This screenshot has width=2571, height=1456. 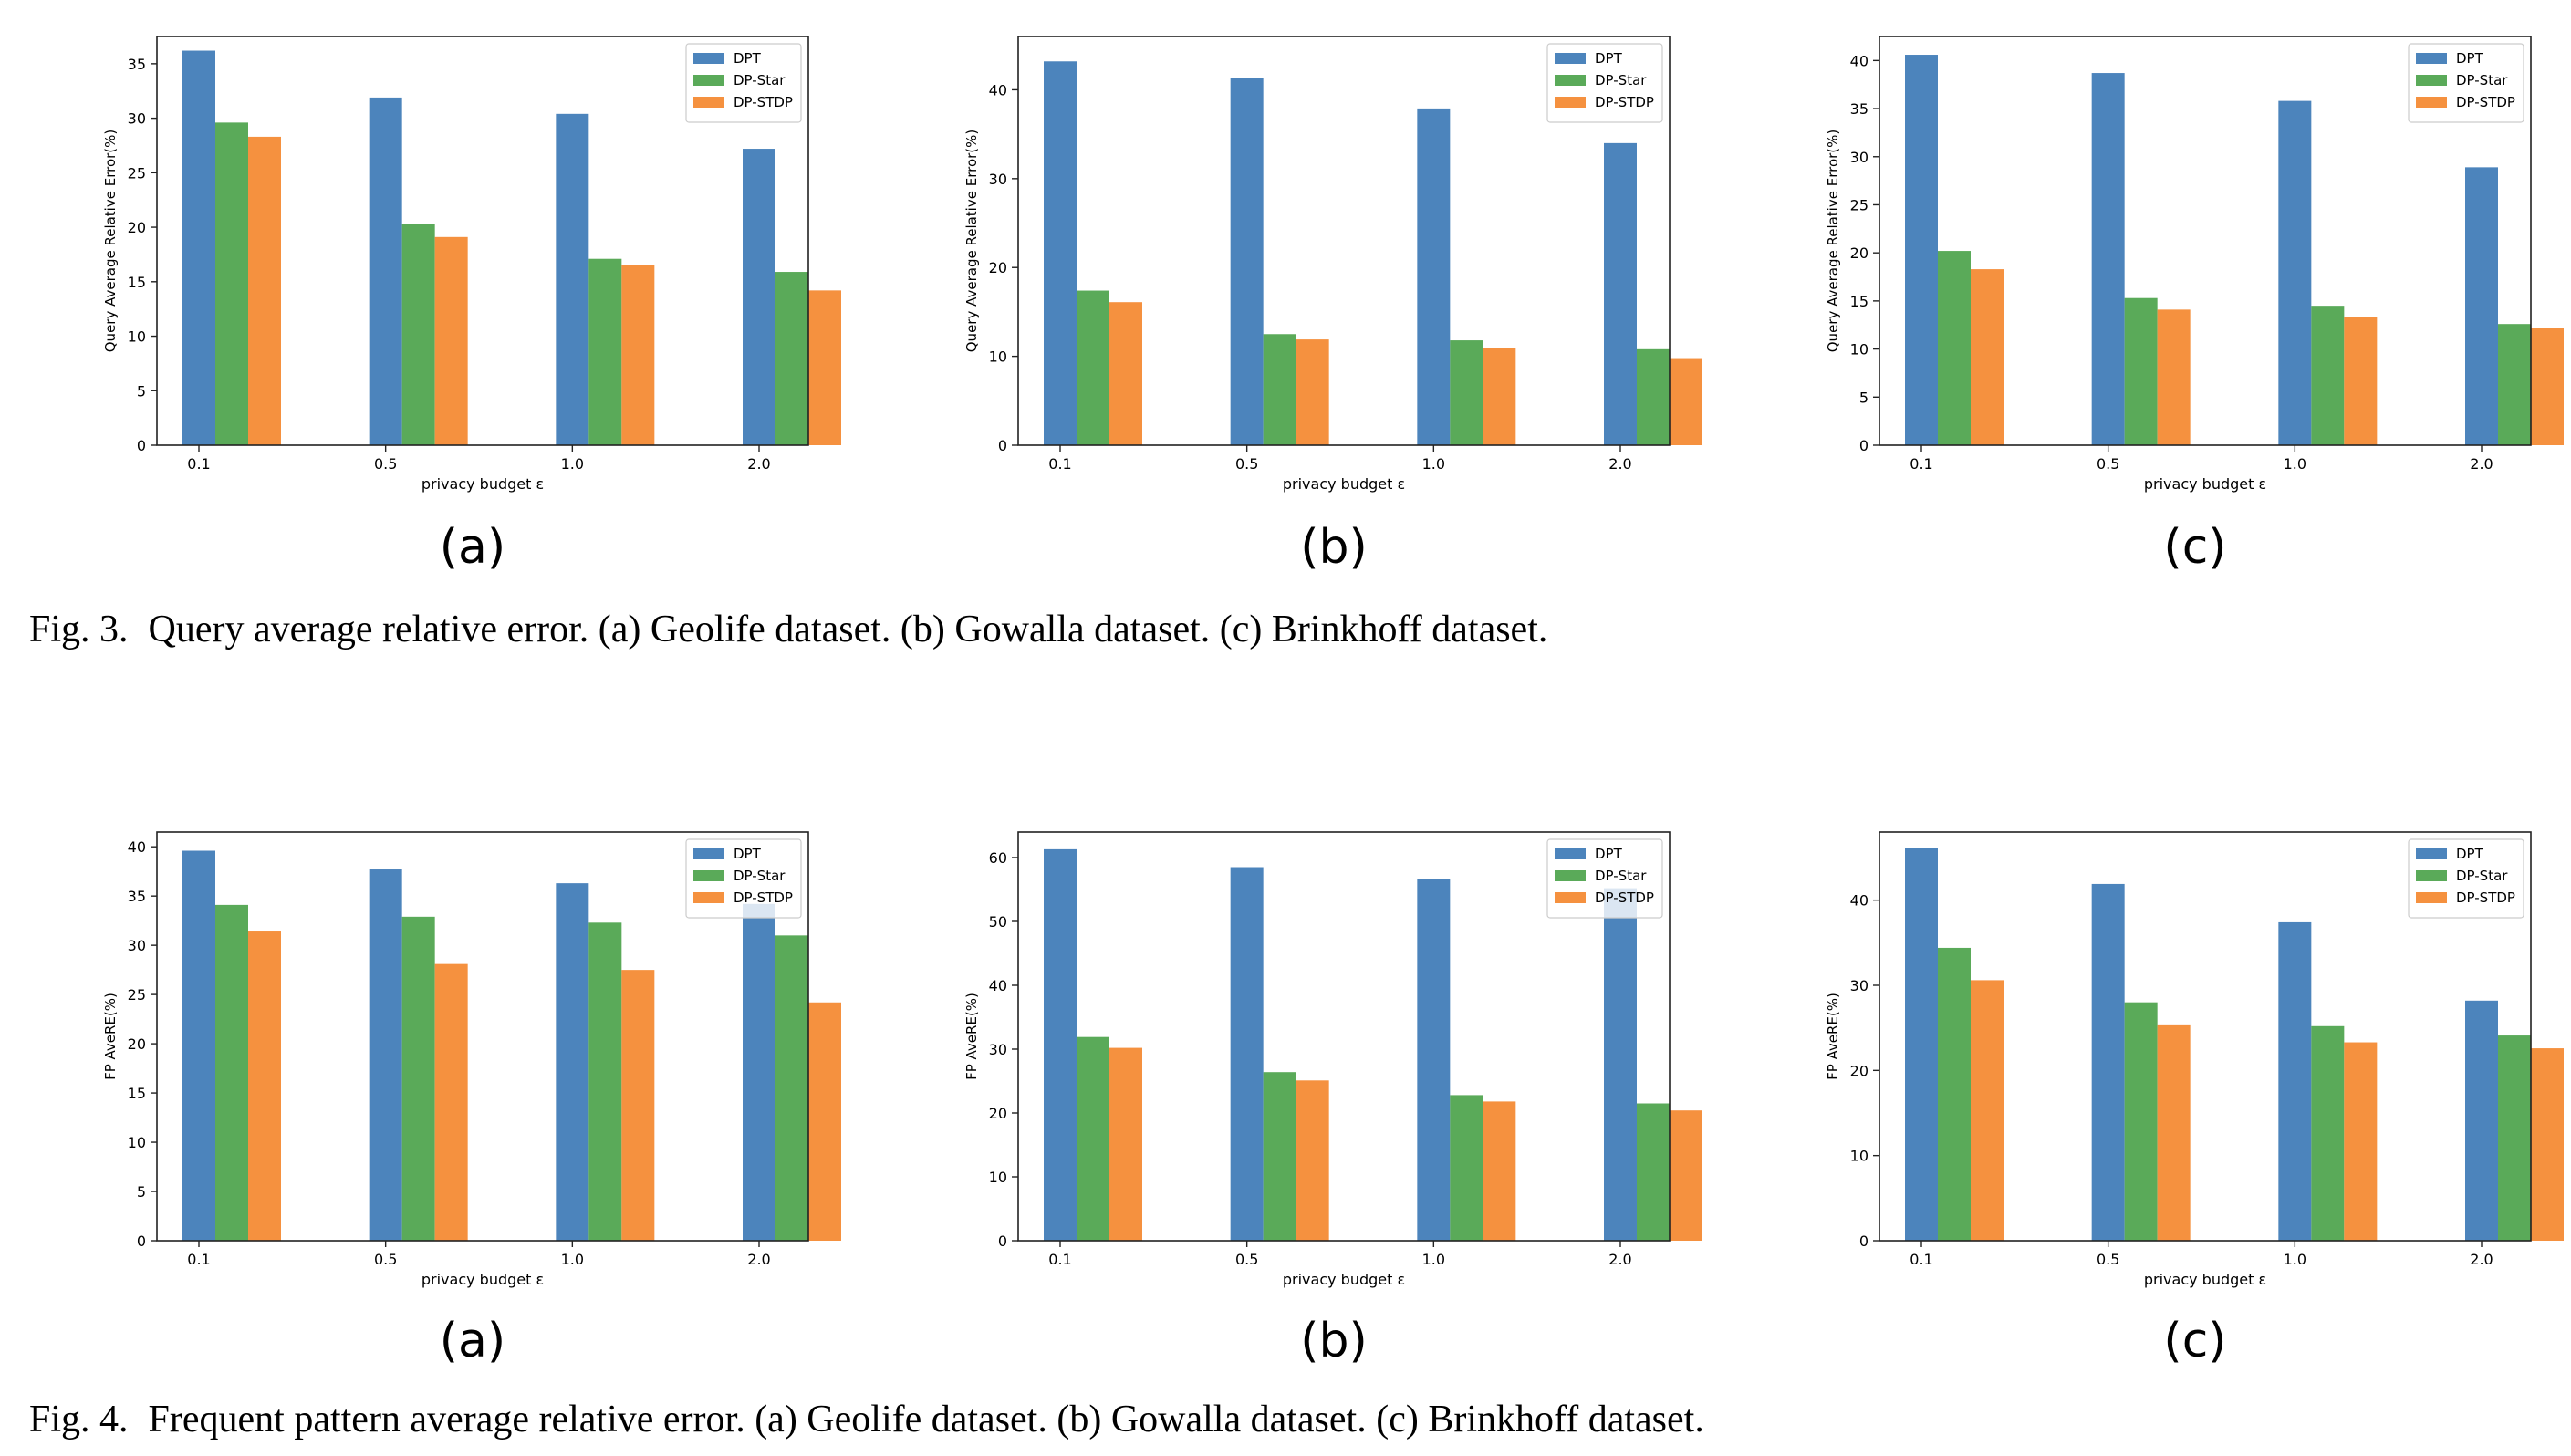 What do you see at coordinates (971, 1036) in the screenshot?
I see `y-axis-label: FP AveRE(%)` at bounding box center [971, 1036].